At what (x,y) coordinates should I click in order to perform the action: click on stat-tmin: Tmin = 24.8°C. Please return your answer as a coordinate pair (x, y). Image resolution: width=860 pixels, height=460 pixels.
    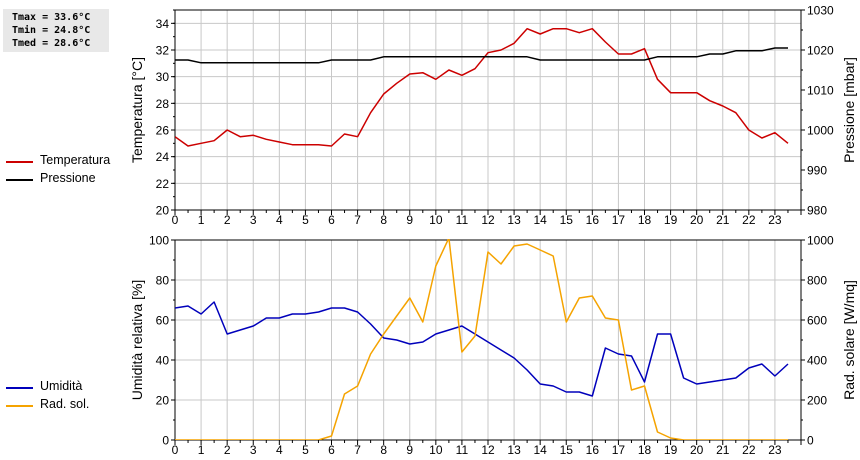
    Looking at the image, I should click on (51, 30).